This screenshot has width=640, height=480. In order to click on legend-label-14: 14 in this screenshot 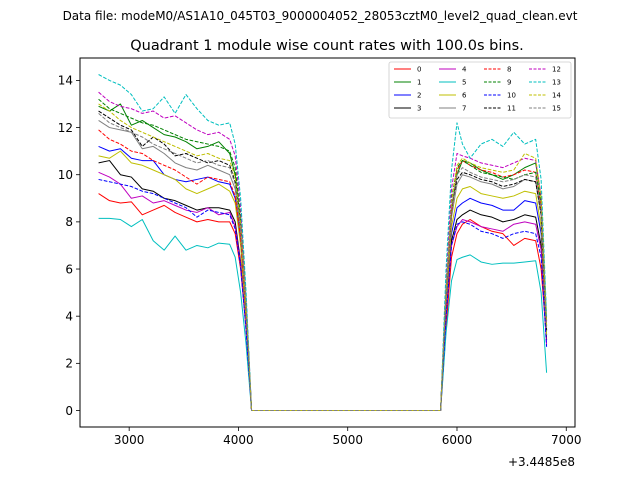, I will do `click(556, 96)`.